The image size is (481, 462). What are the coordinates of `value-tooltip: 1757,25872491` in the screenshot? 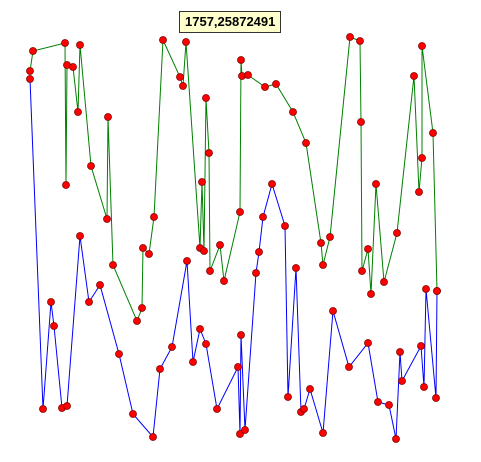 It's located at (230, 22).